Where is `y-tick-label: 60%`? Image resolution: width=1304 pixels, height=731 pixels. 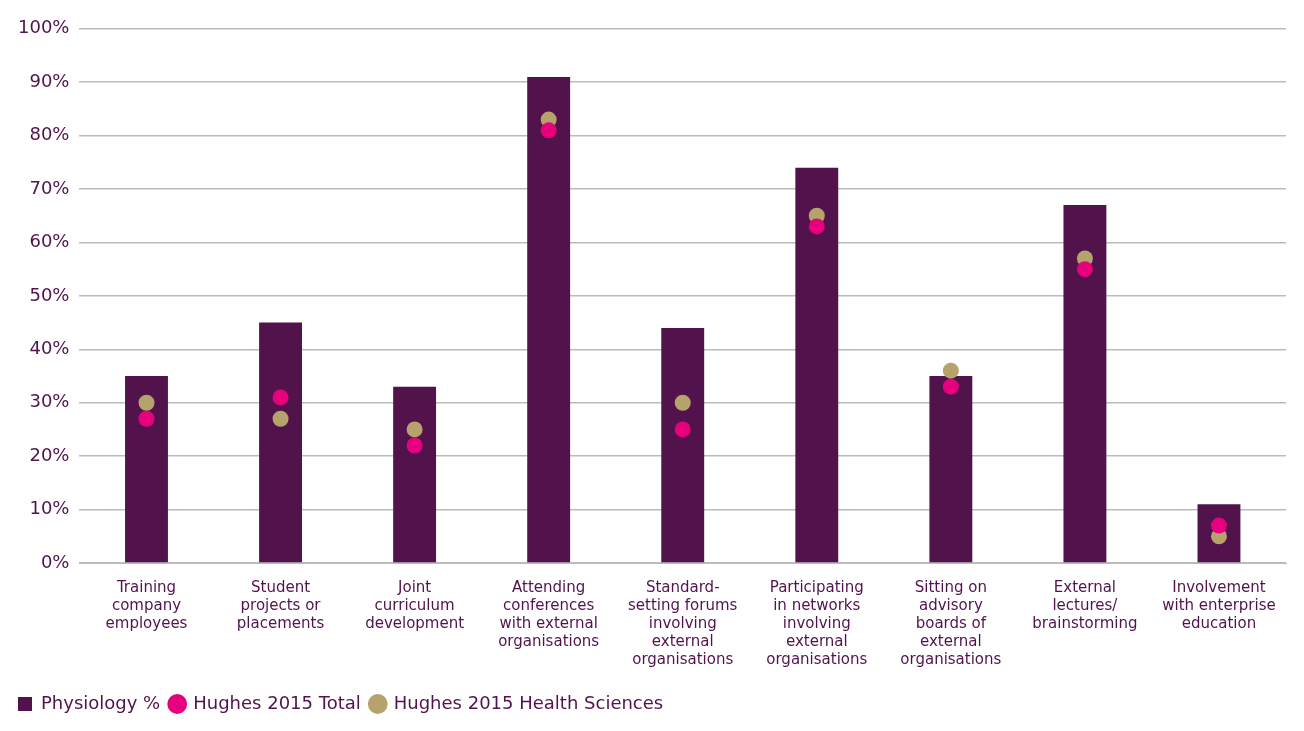
y-tick-label: 60% is located at coordinates (49, 241).